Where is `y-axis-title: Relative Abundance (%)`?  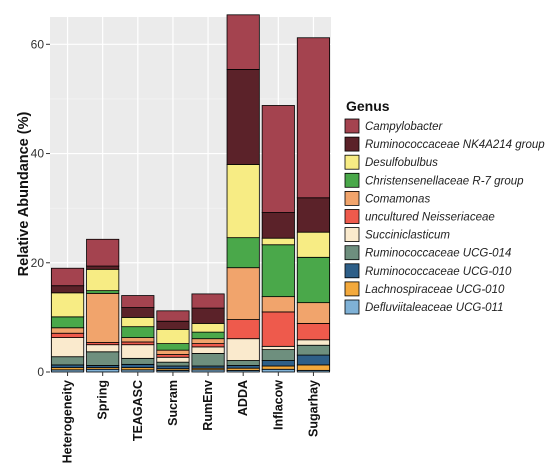
y-axis-title: Relative Abundance (%) is located at coordinates (24, 194).